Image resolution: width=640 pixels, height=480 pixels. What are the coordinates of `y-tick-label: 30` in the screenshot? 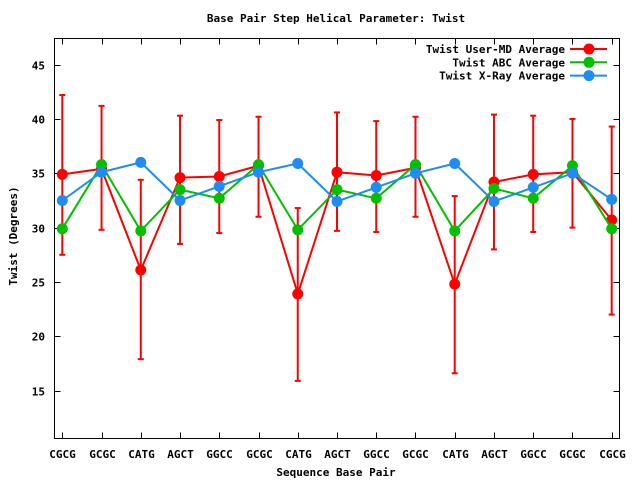 It's located at (38, 229).